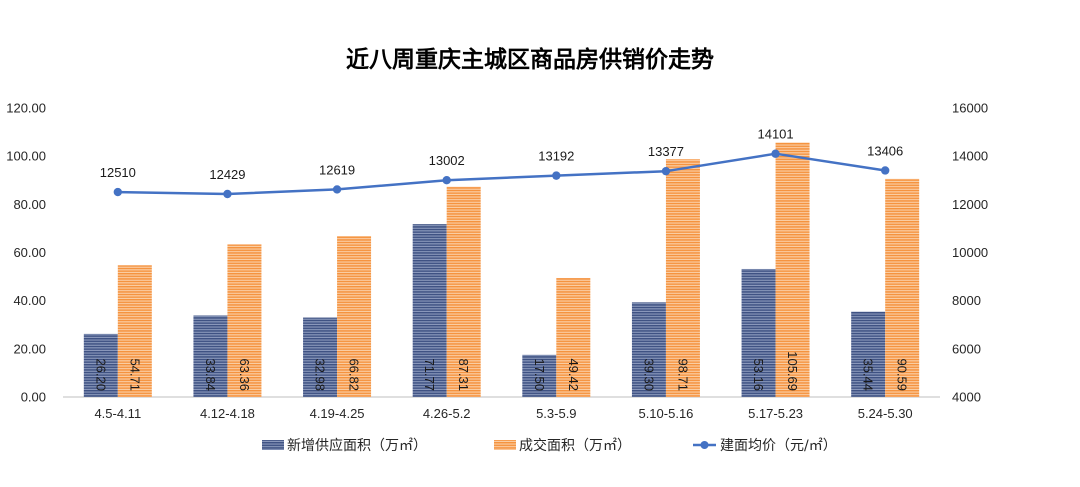 Image resolution: width=1080 pixels, height=487 pixels. I want to click on new-supply-value-label: 53.16, so click(758, 374).